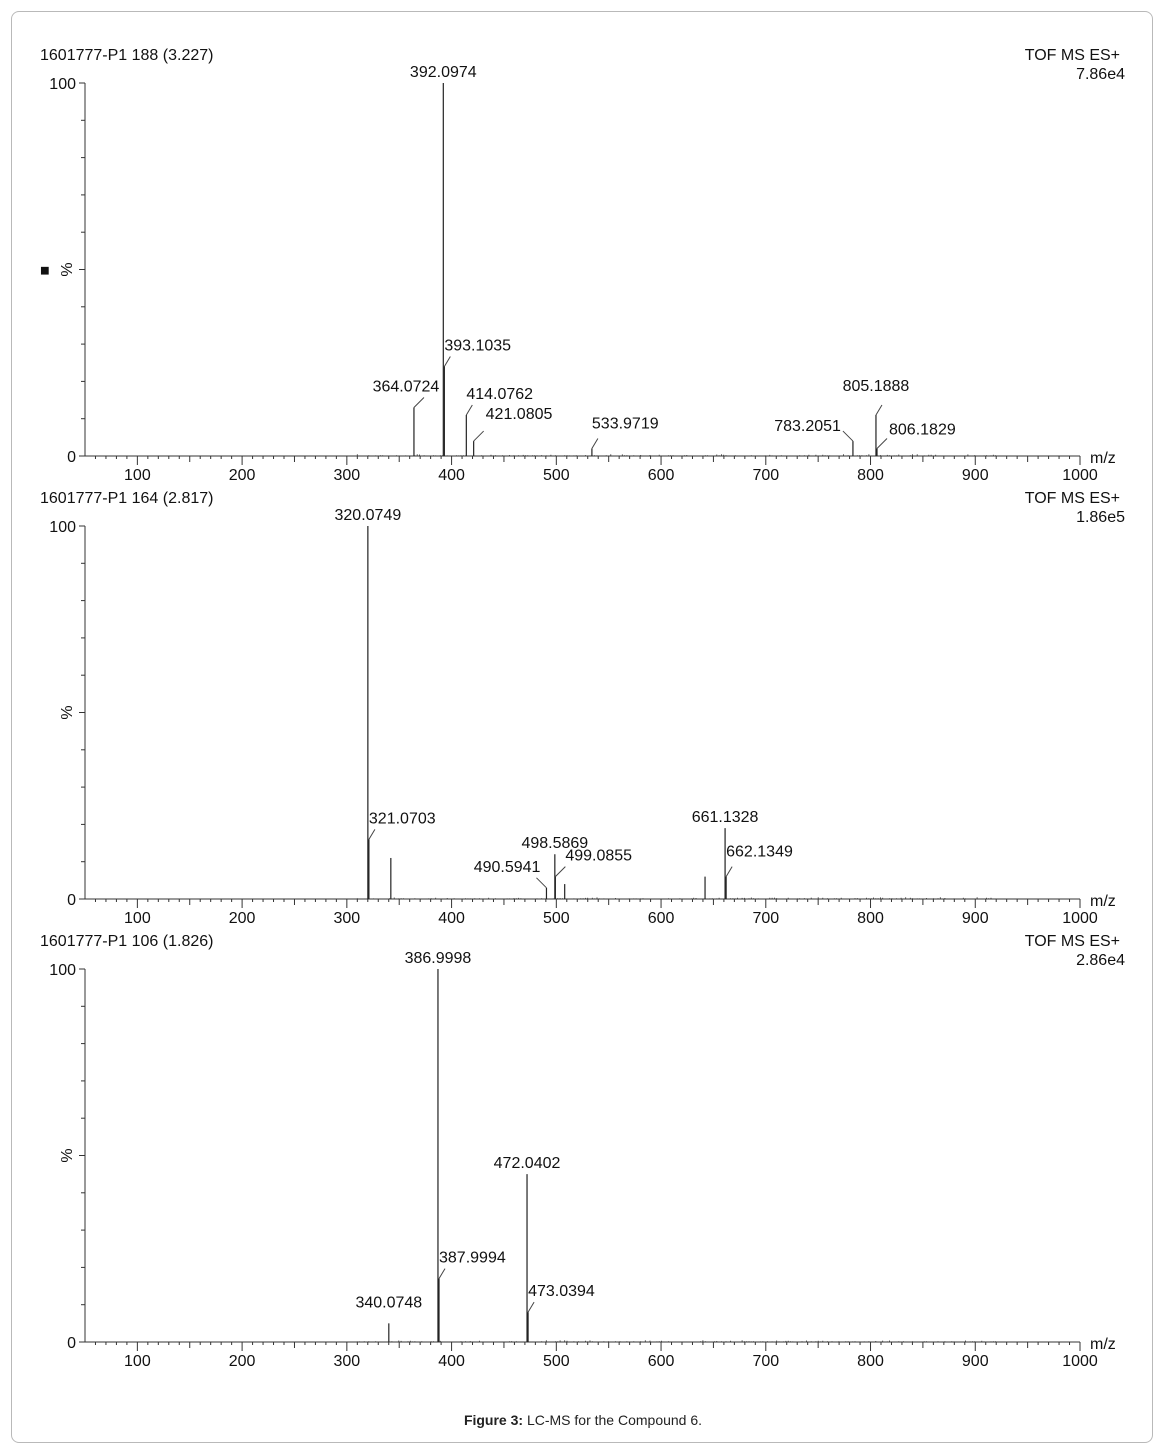 The height and width of the screenshot is (1456, 1166). What do you see at coordinates (1100, 74) in the screenshot?
I see `max-intensity-1: 7.86e4` at bounding box center [1100, 74].